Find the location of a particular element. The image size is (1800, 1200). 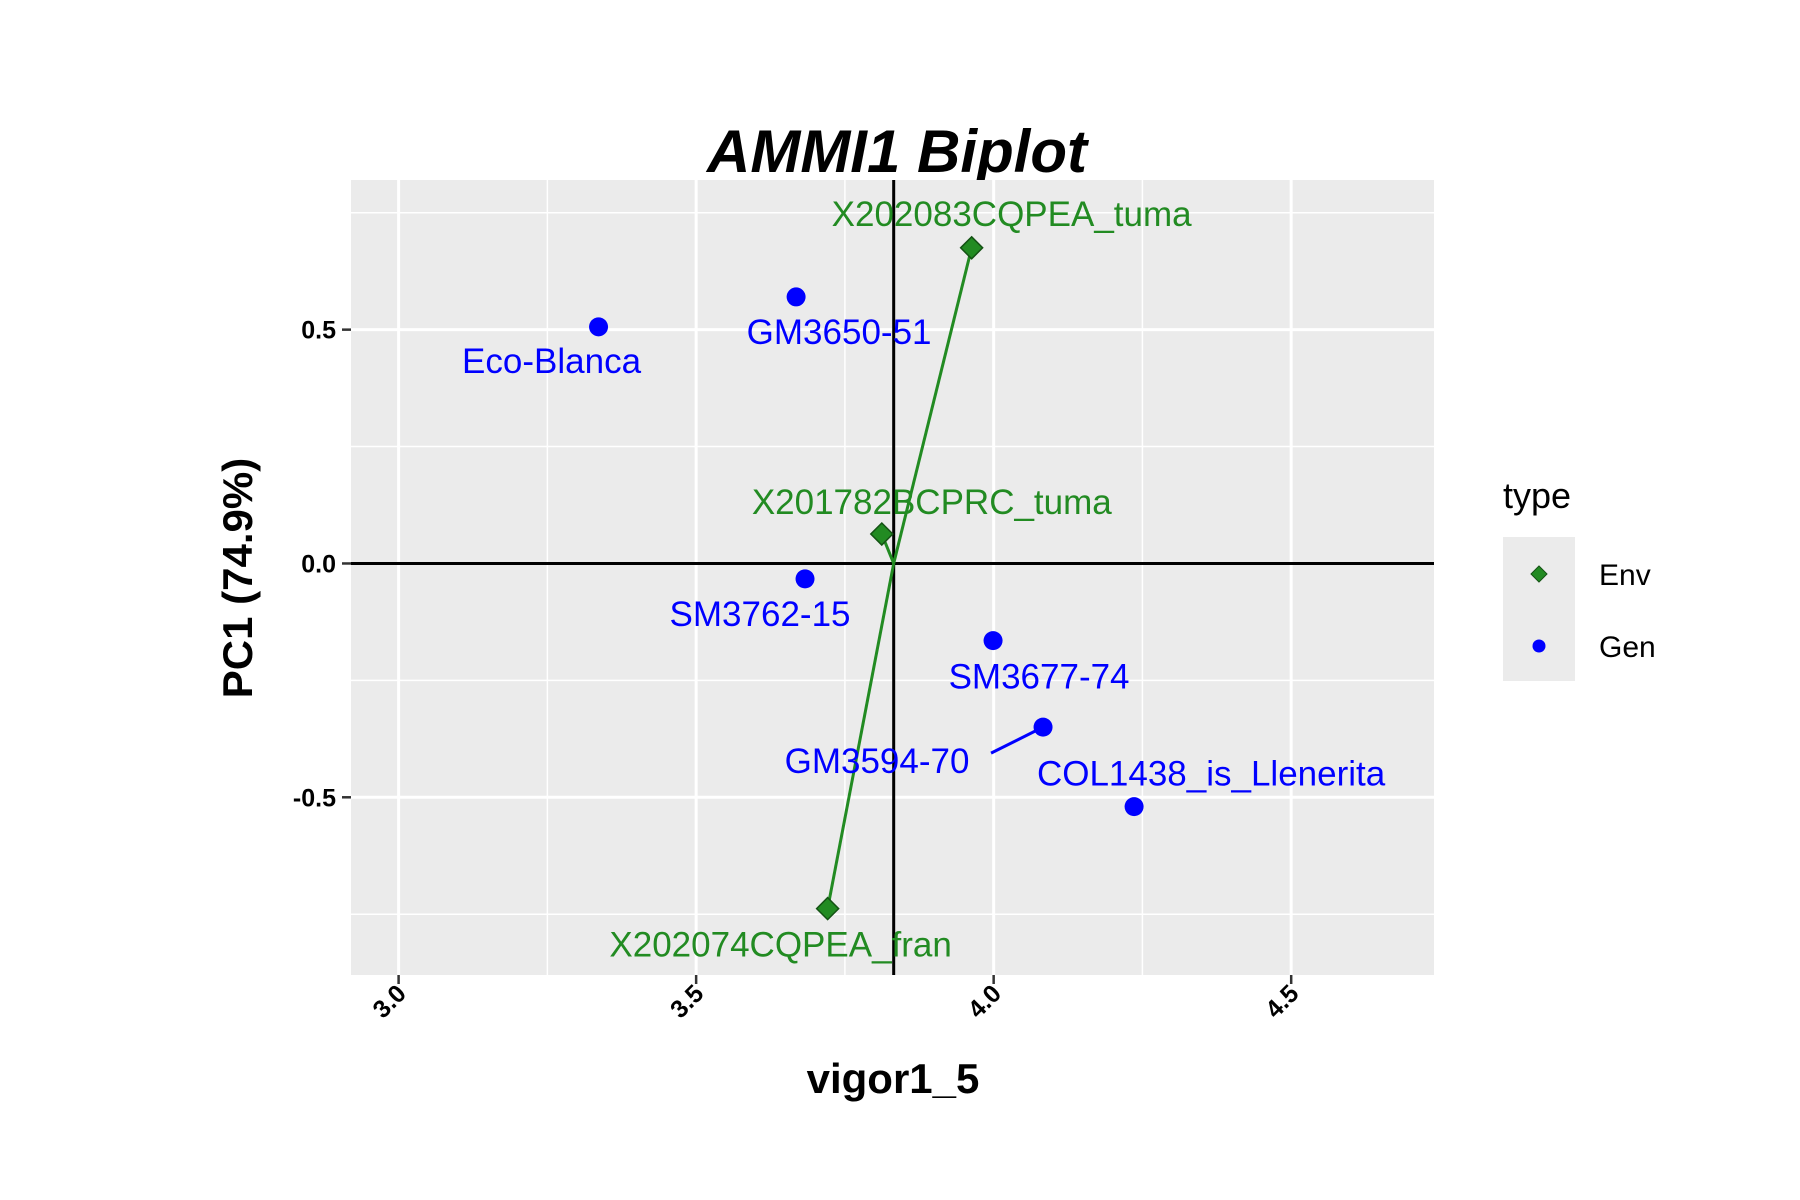

legend-label: Gen is located at coordinates (1627, 647).